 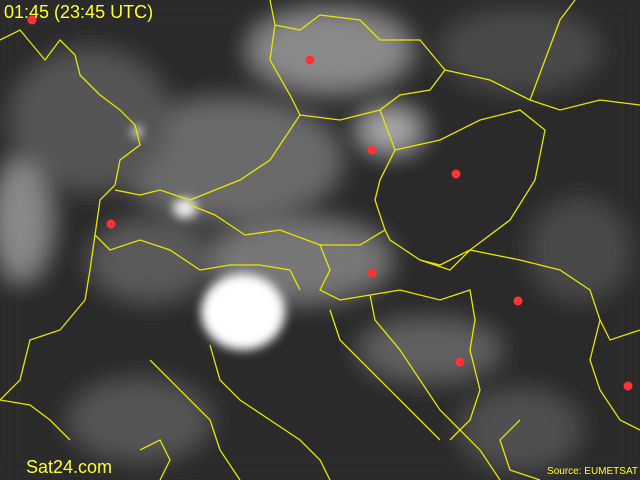 I want to click on storm-cells, so click(x=208, y=238).